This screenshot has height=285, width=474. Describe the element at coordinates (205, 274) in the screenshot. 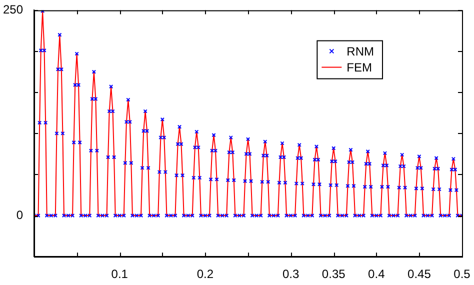

I see `x-tick-label: 0.2` at that location.